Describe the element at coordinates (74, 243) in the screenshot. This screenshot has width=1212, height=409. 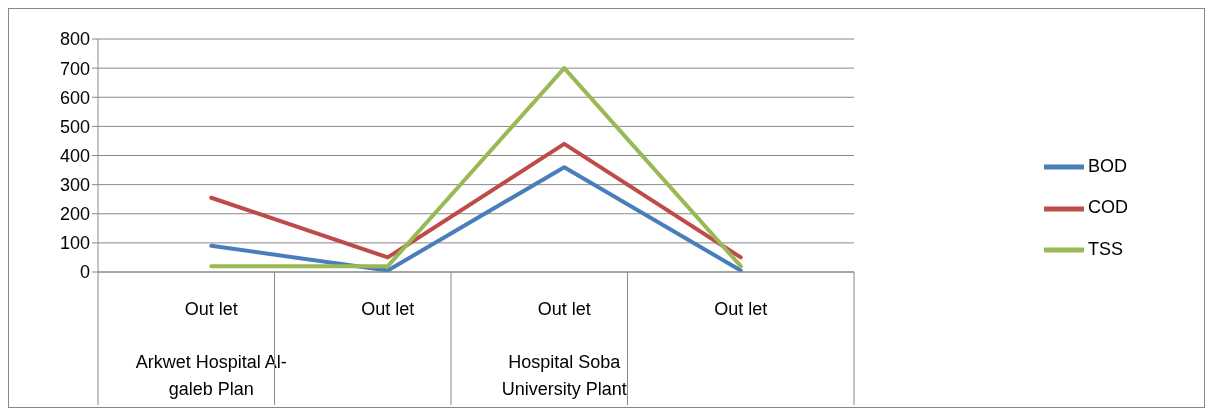
I see `y-tick-label: 100` at that location.